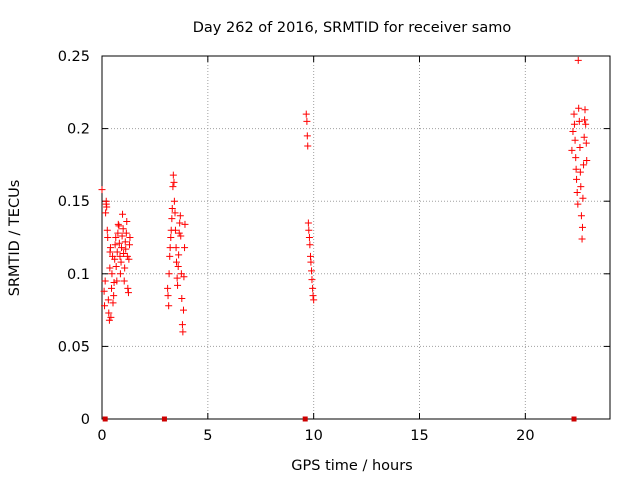 This screenshot has height=480, width=640. Describe the element at coordinates (74, 57) in the screenshot. I see `y-tick-label: 0.25` at that location.